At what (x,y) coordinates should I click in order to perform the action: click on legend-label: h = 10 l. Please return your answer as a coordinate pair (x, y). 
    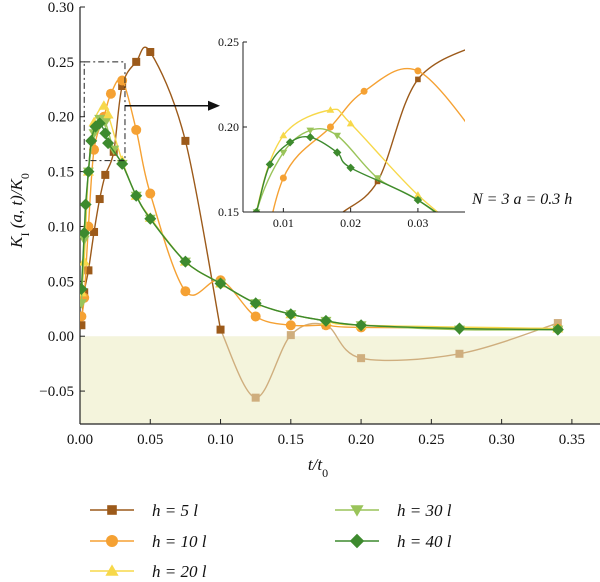
    Looking at the image, I should click on (179, 541).